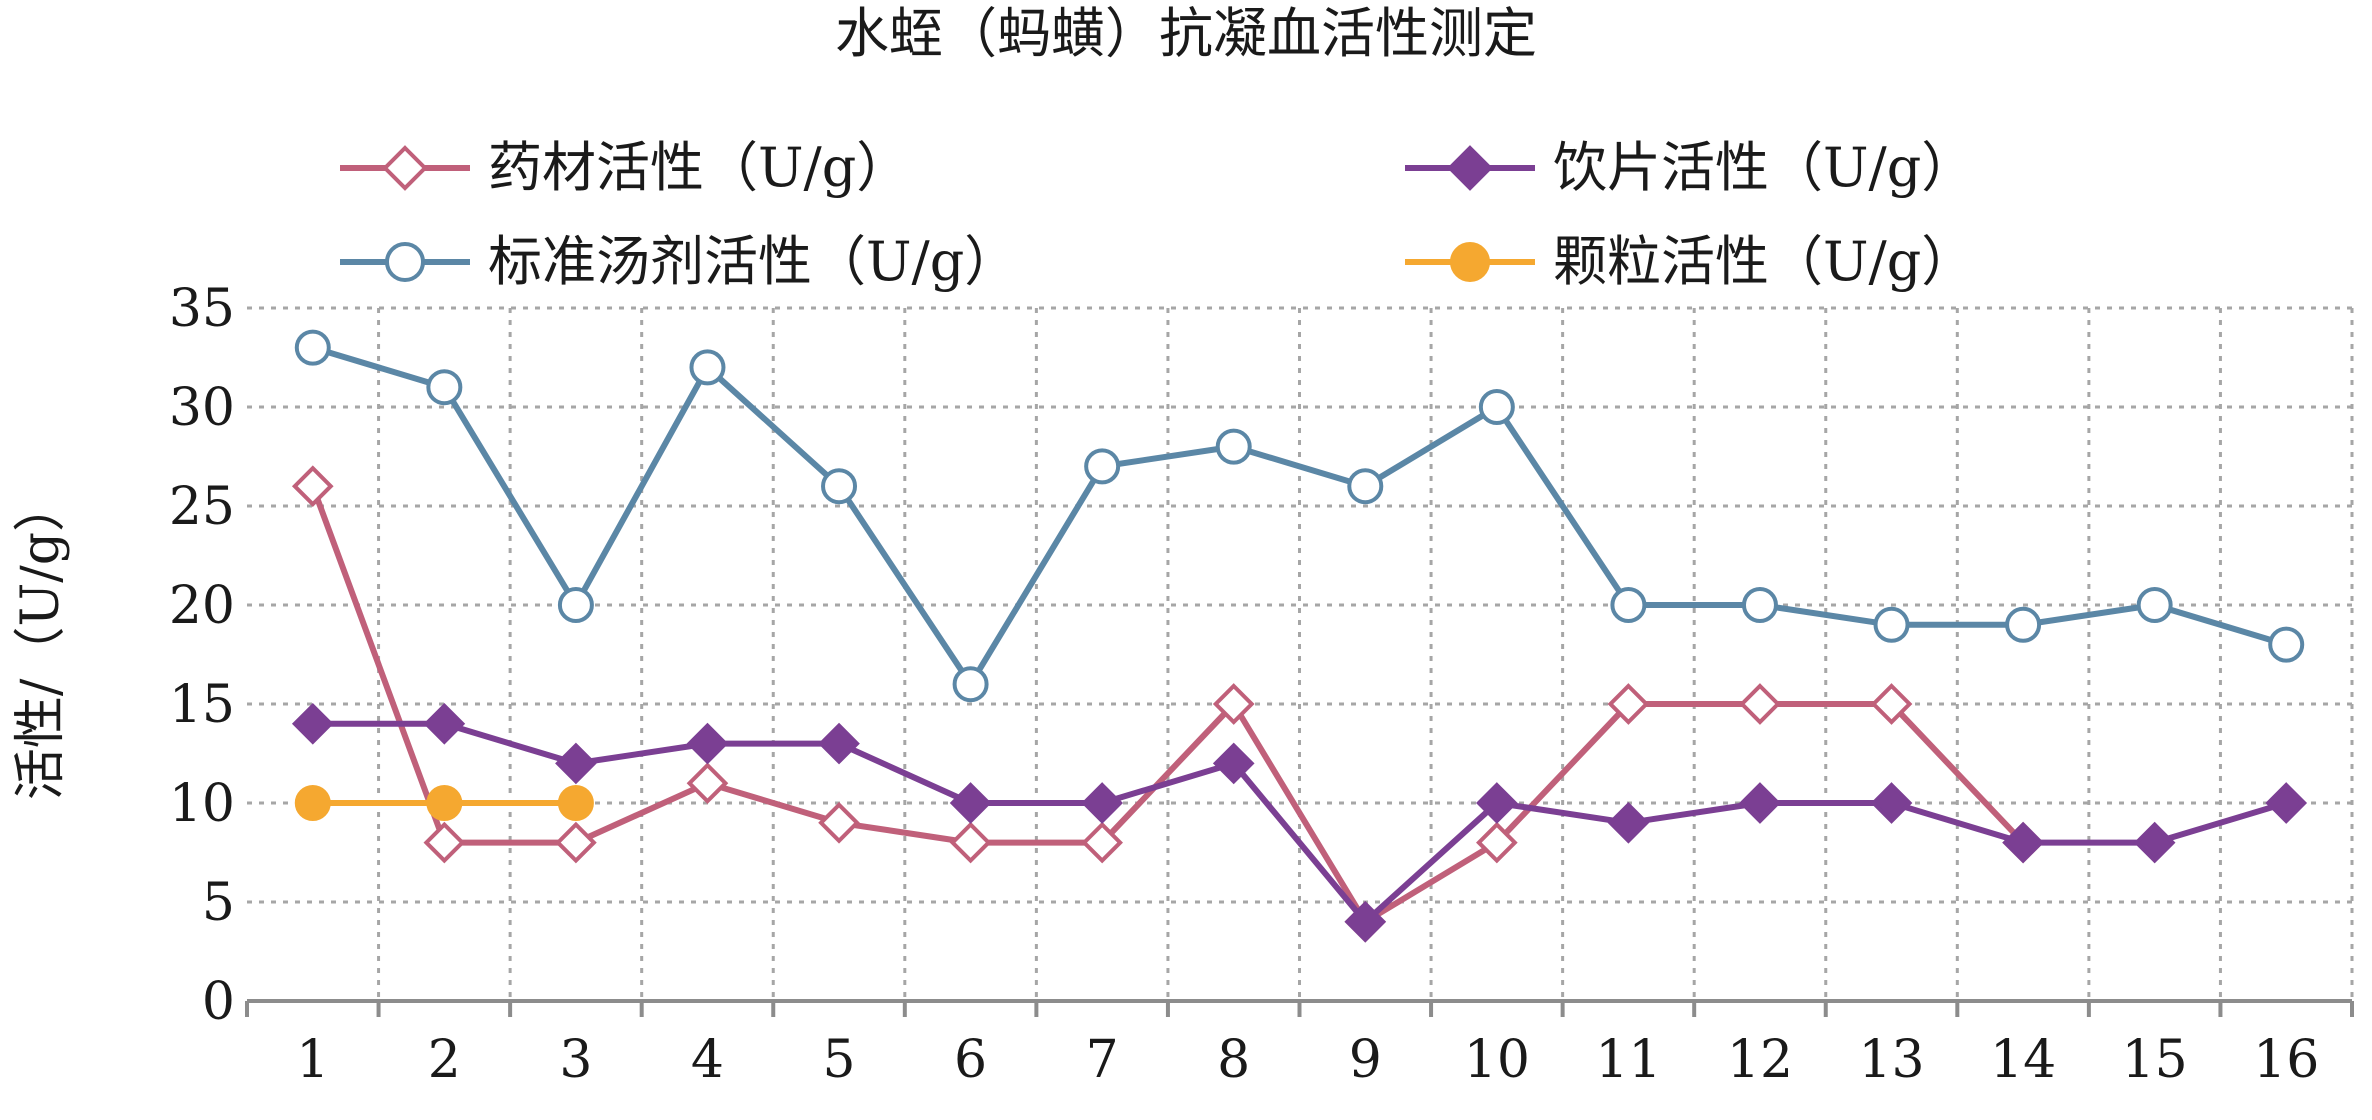 This screenshot has height=1120, width=2372. I want to click on x-tick-label: 6, so click(970, 1060).